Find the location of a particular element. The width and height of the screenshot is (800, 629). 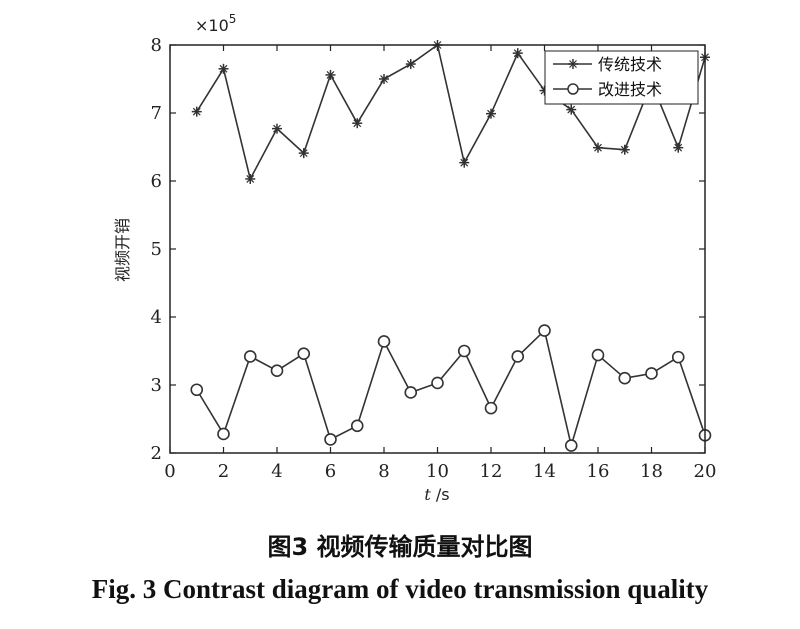

legend: 传统技术 改进技术 is located at coordinates (621, 77).